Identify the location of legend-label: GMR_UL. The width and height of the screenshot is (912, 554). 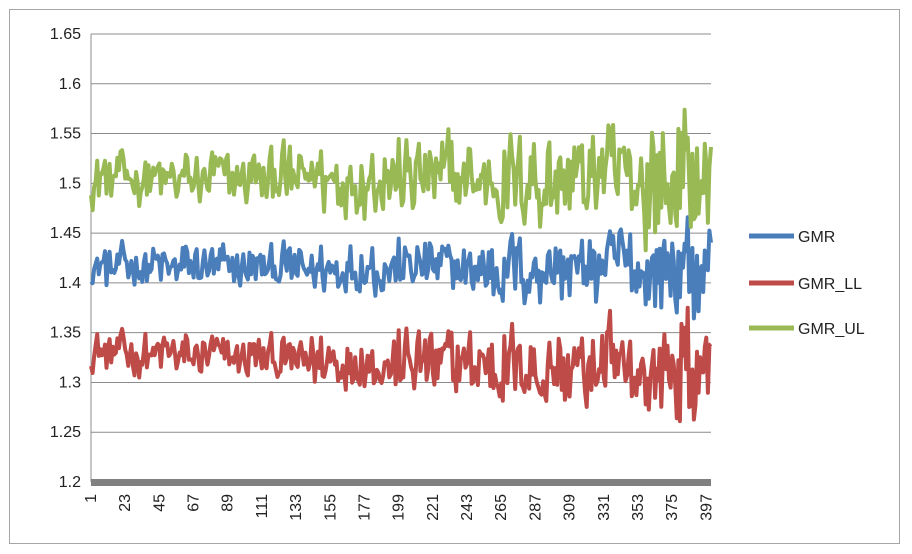
(831, 329).